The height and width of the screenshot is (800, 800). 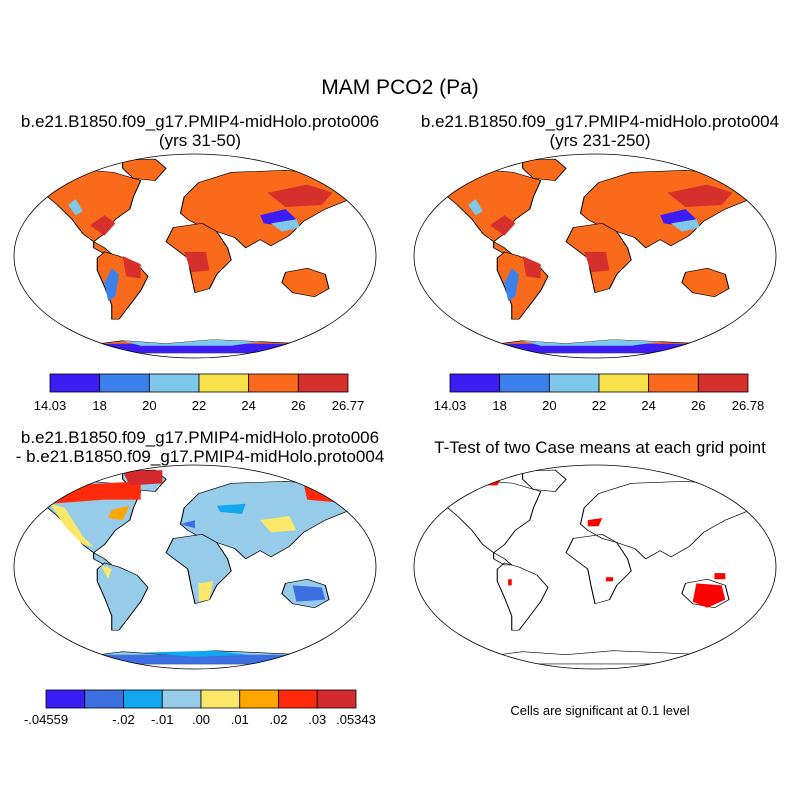 I want to click on panel-title-case2-line2: (yrs 231-250), so click(x=600, y=140).